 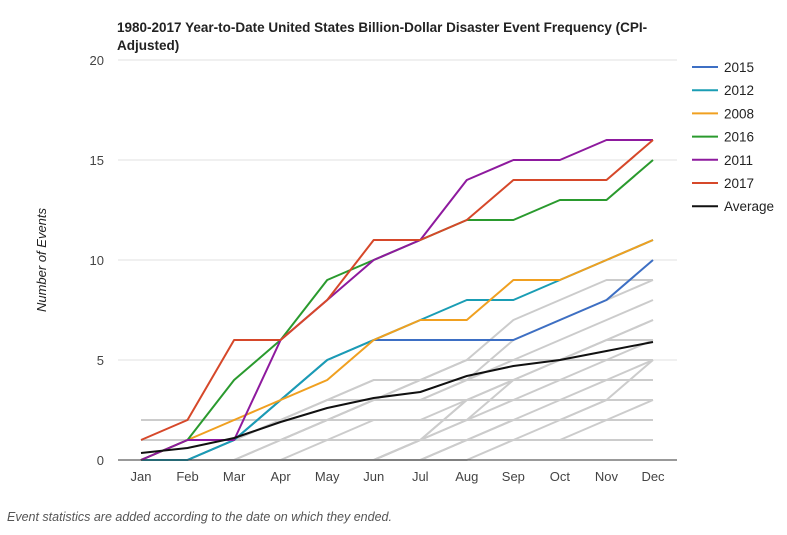 What do you see at coordinates (560, 476) in the screenshot?
I see `x-tick-label-oct: Oct` at bounding box center [560, 476].